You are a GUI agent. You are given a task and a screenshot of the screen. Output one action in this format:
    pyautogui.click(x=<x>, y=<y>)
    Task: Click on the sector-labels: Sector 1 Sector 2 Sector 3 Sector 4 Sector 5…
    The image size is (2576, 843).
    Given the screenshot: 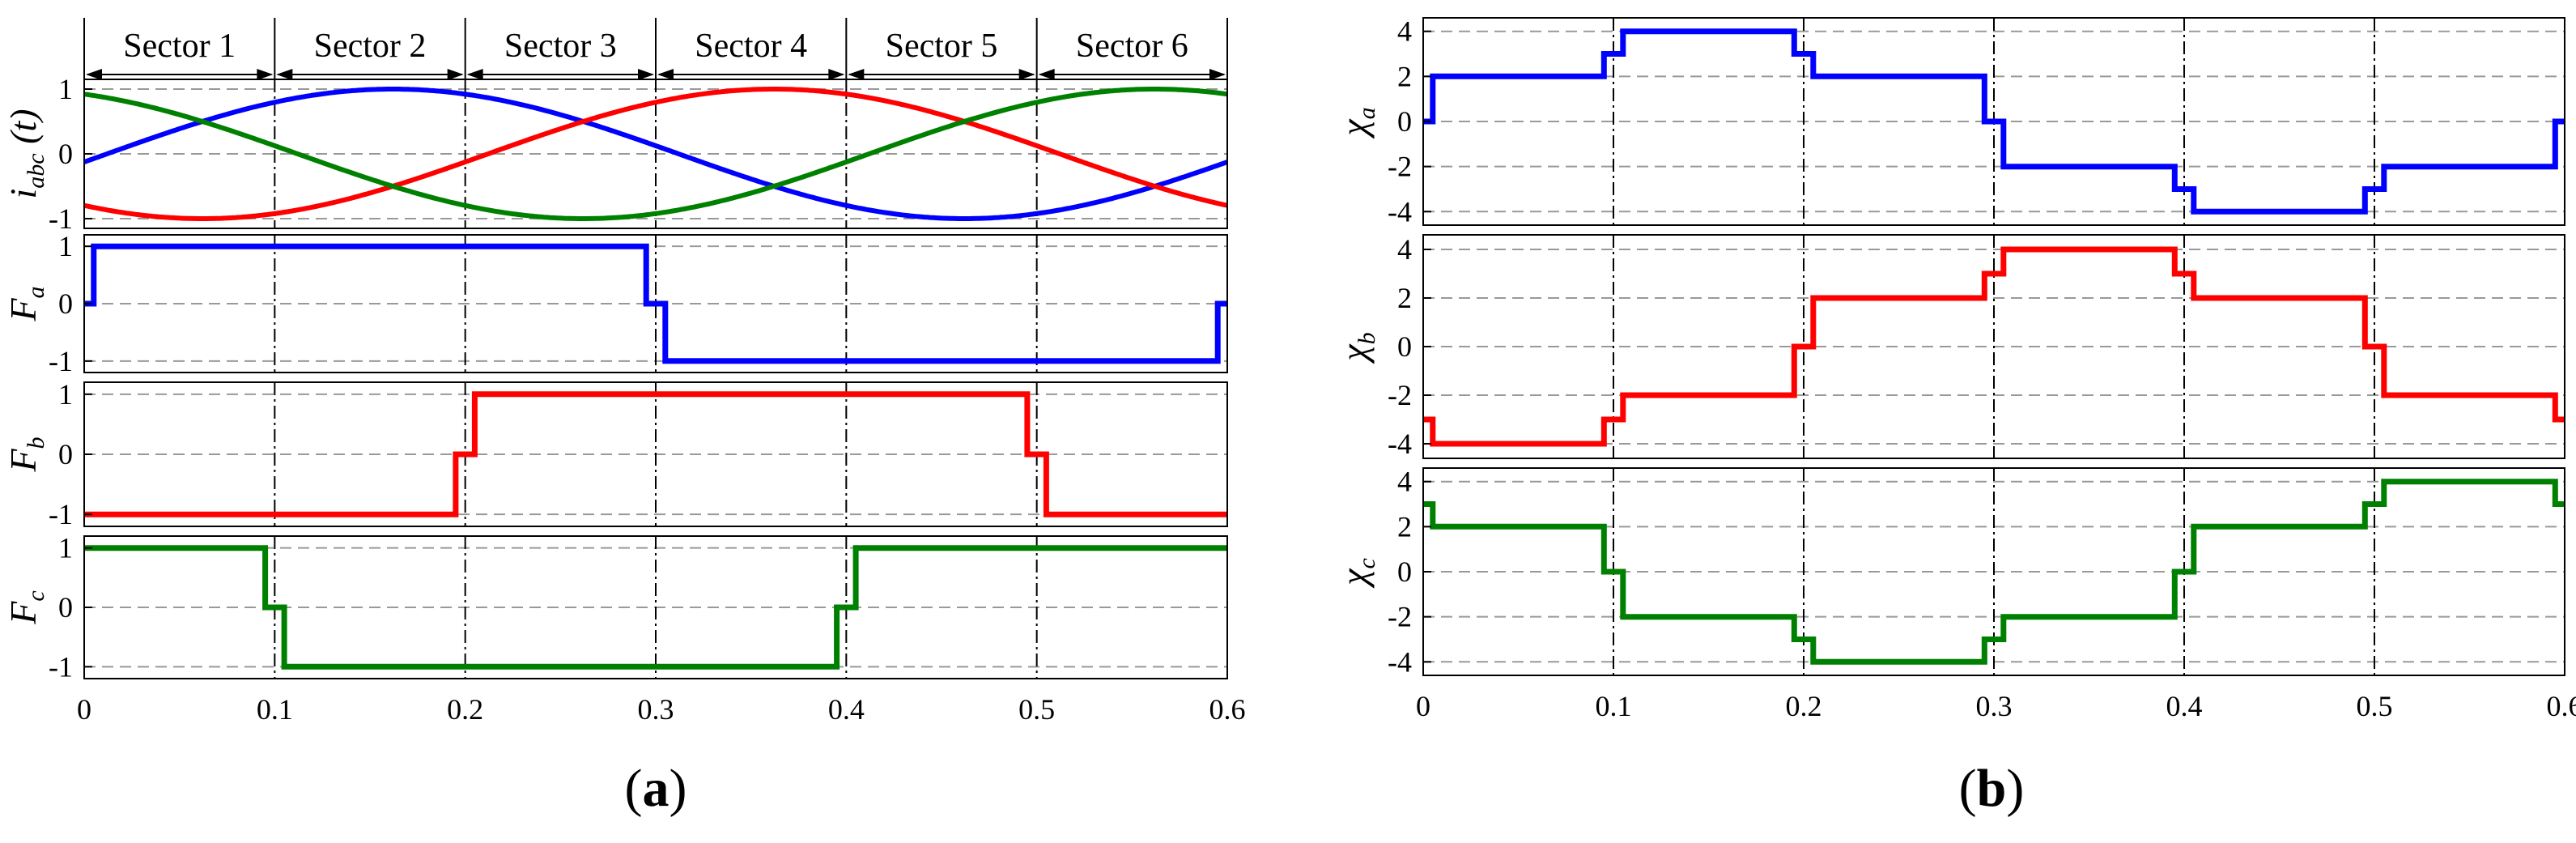 What is the action you would take?
    pyautogui.click(x=655, y=49)
    